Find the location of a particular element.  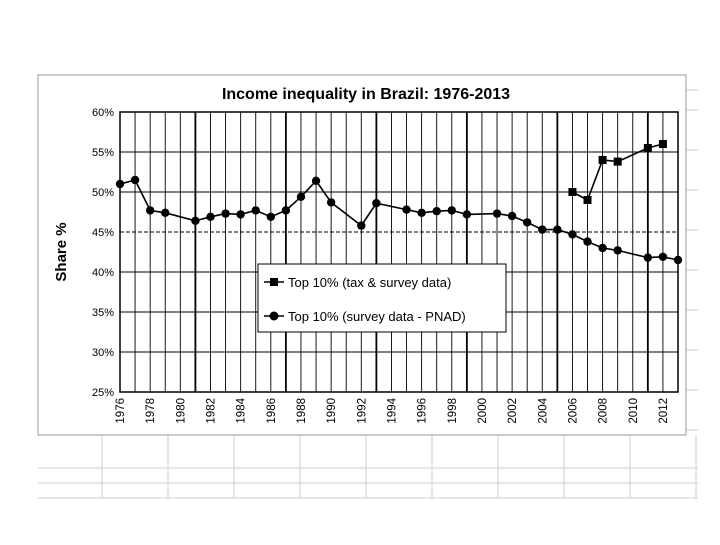

y-tick-label: 30% is located at coordinates (103, 353).